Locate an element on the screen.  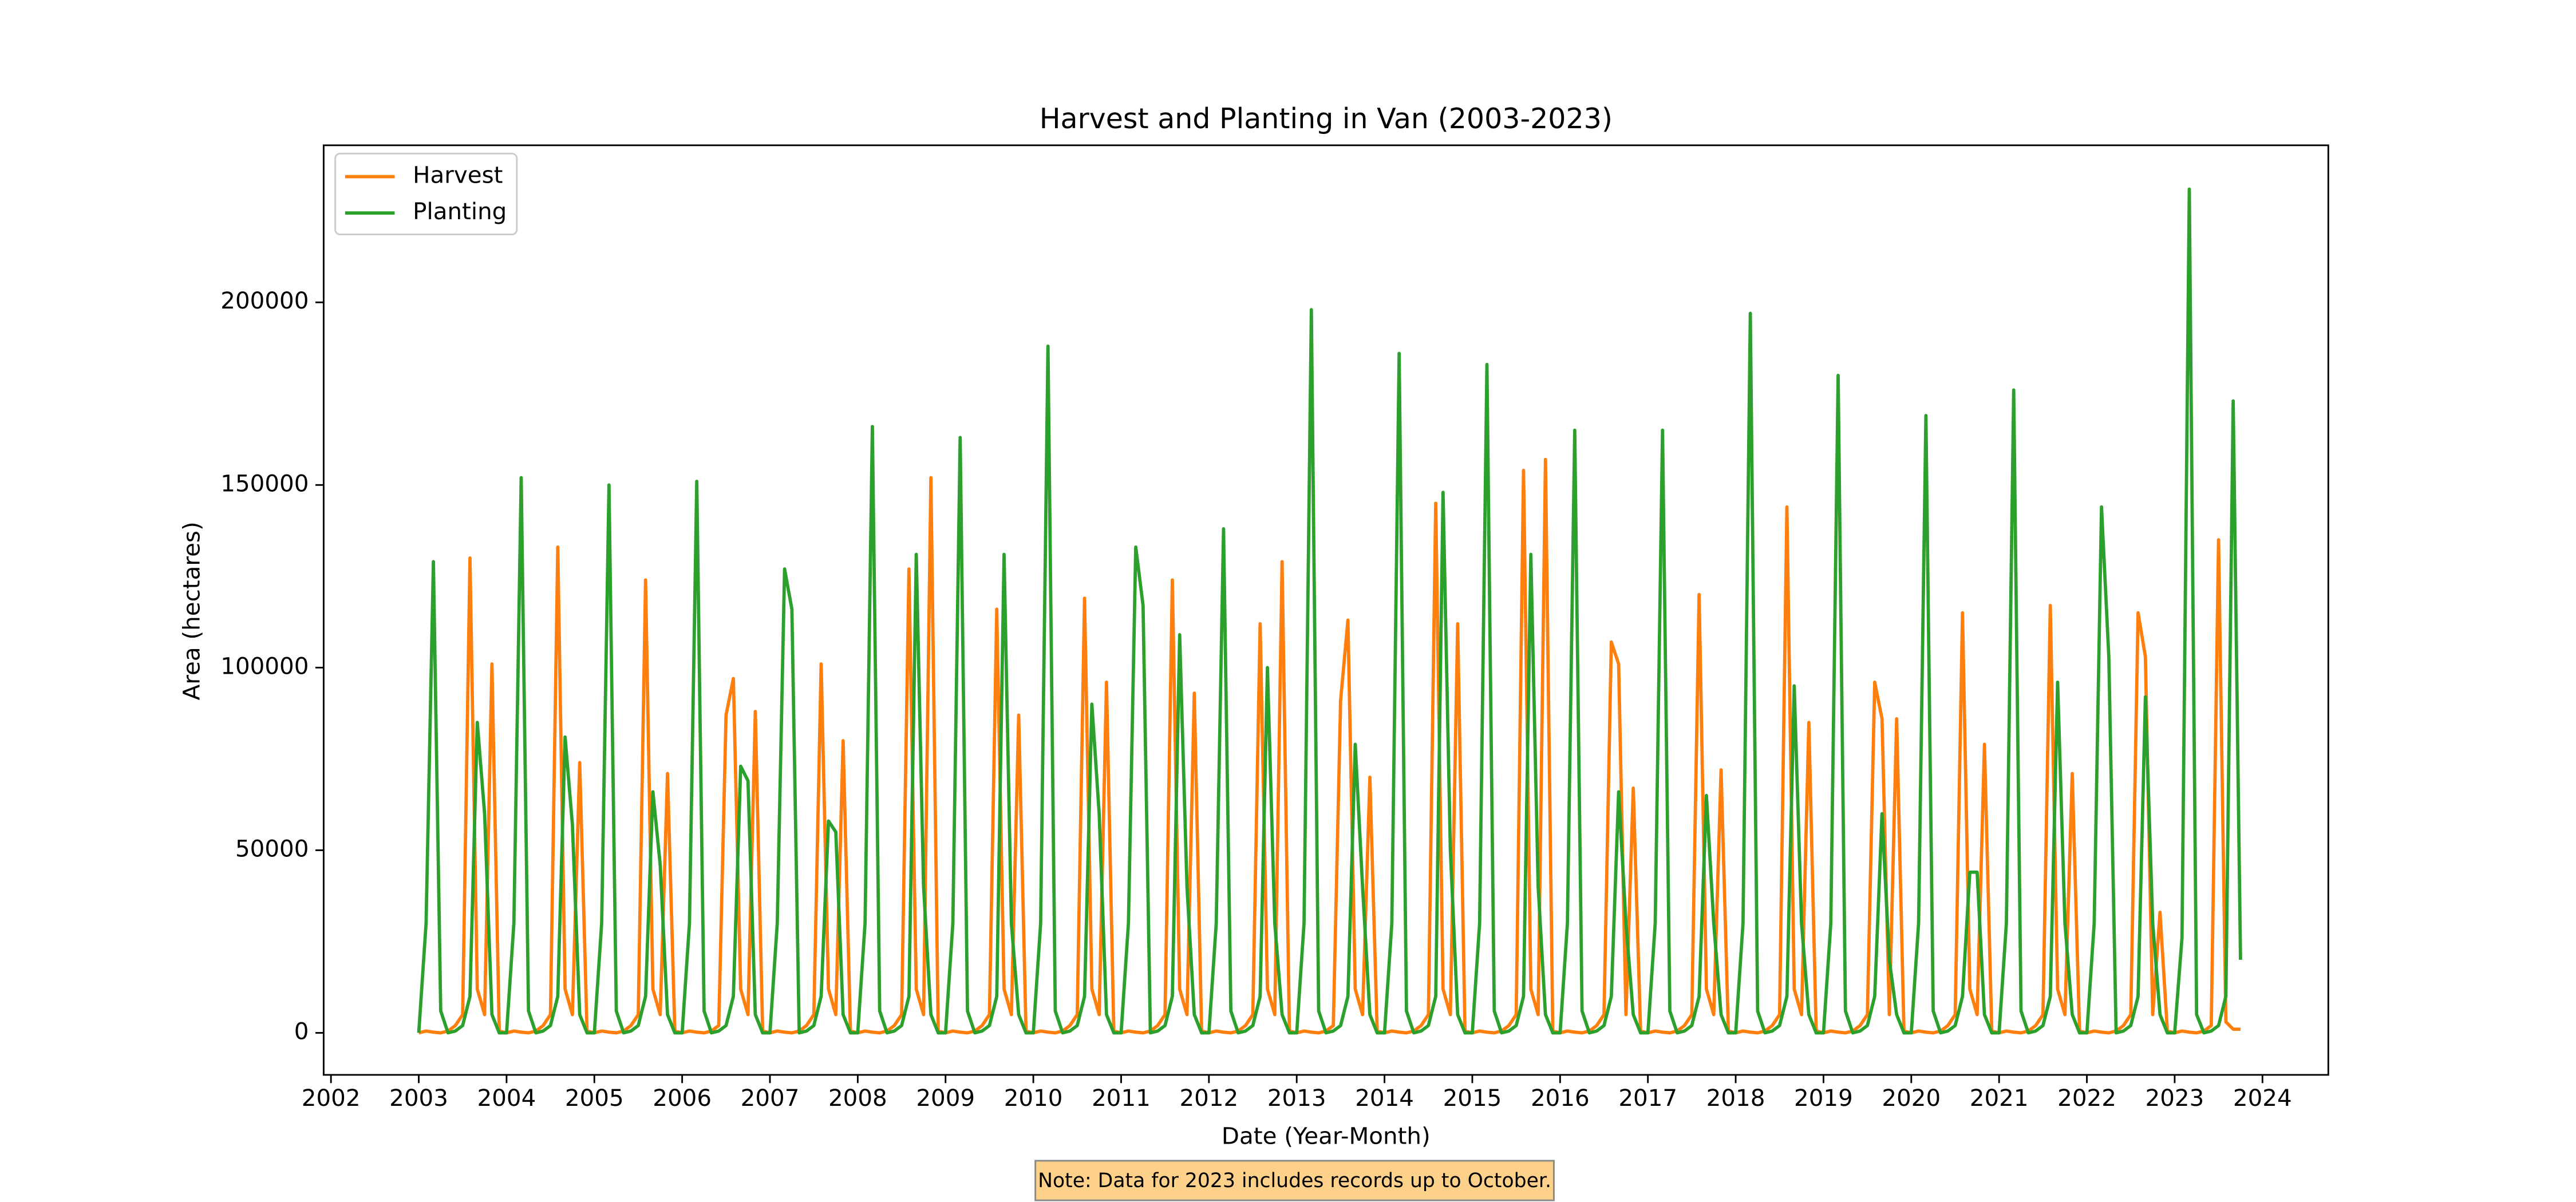
y-tick-label: 200000 is located at coordinates (264, 300).